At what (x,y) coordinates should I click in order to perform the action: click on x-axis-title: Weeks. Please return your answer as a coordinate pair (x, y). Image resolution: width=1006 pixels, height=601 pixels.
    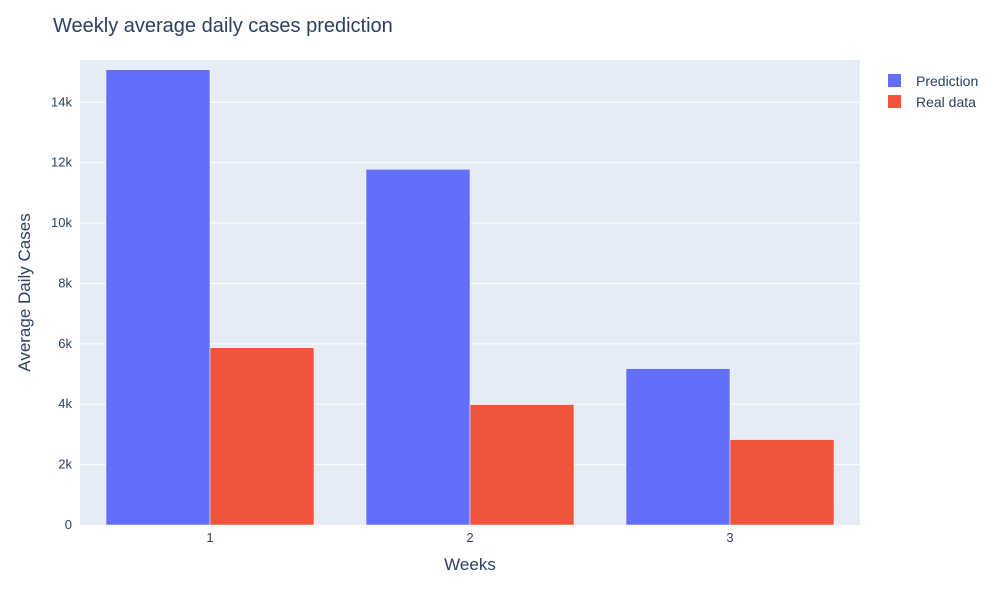
    Looking at the image, I should click on (470, 564).